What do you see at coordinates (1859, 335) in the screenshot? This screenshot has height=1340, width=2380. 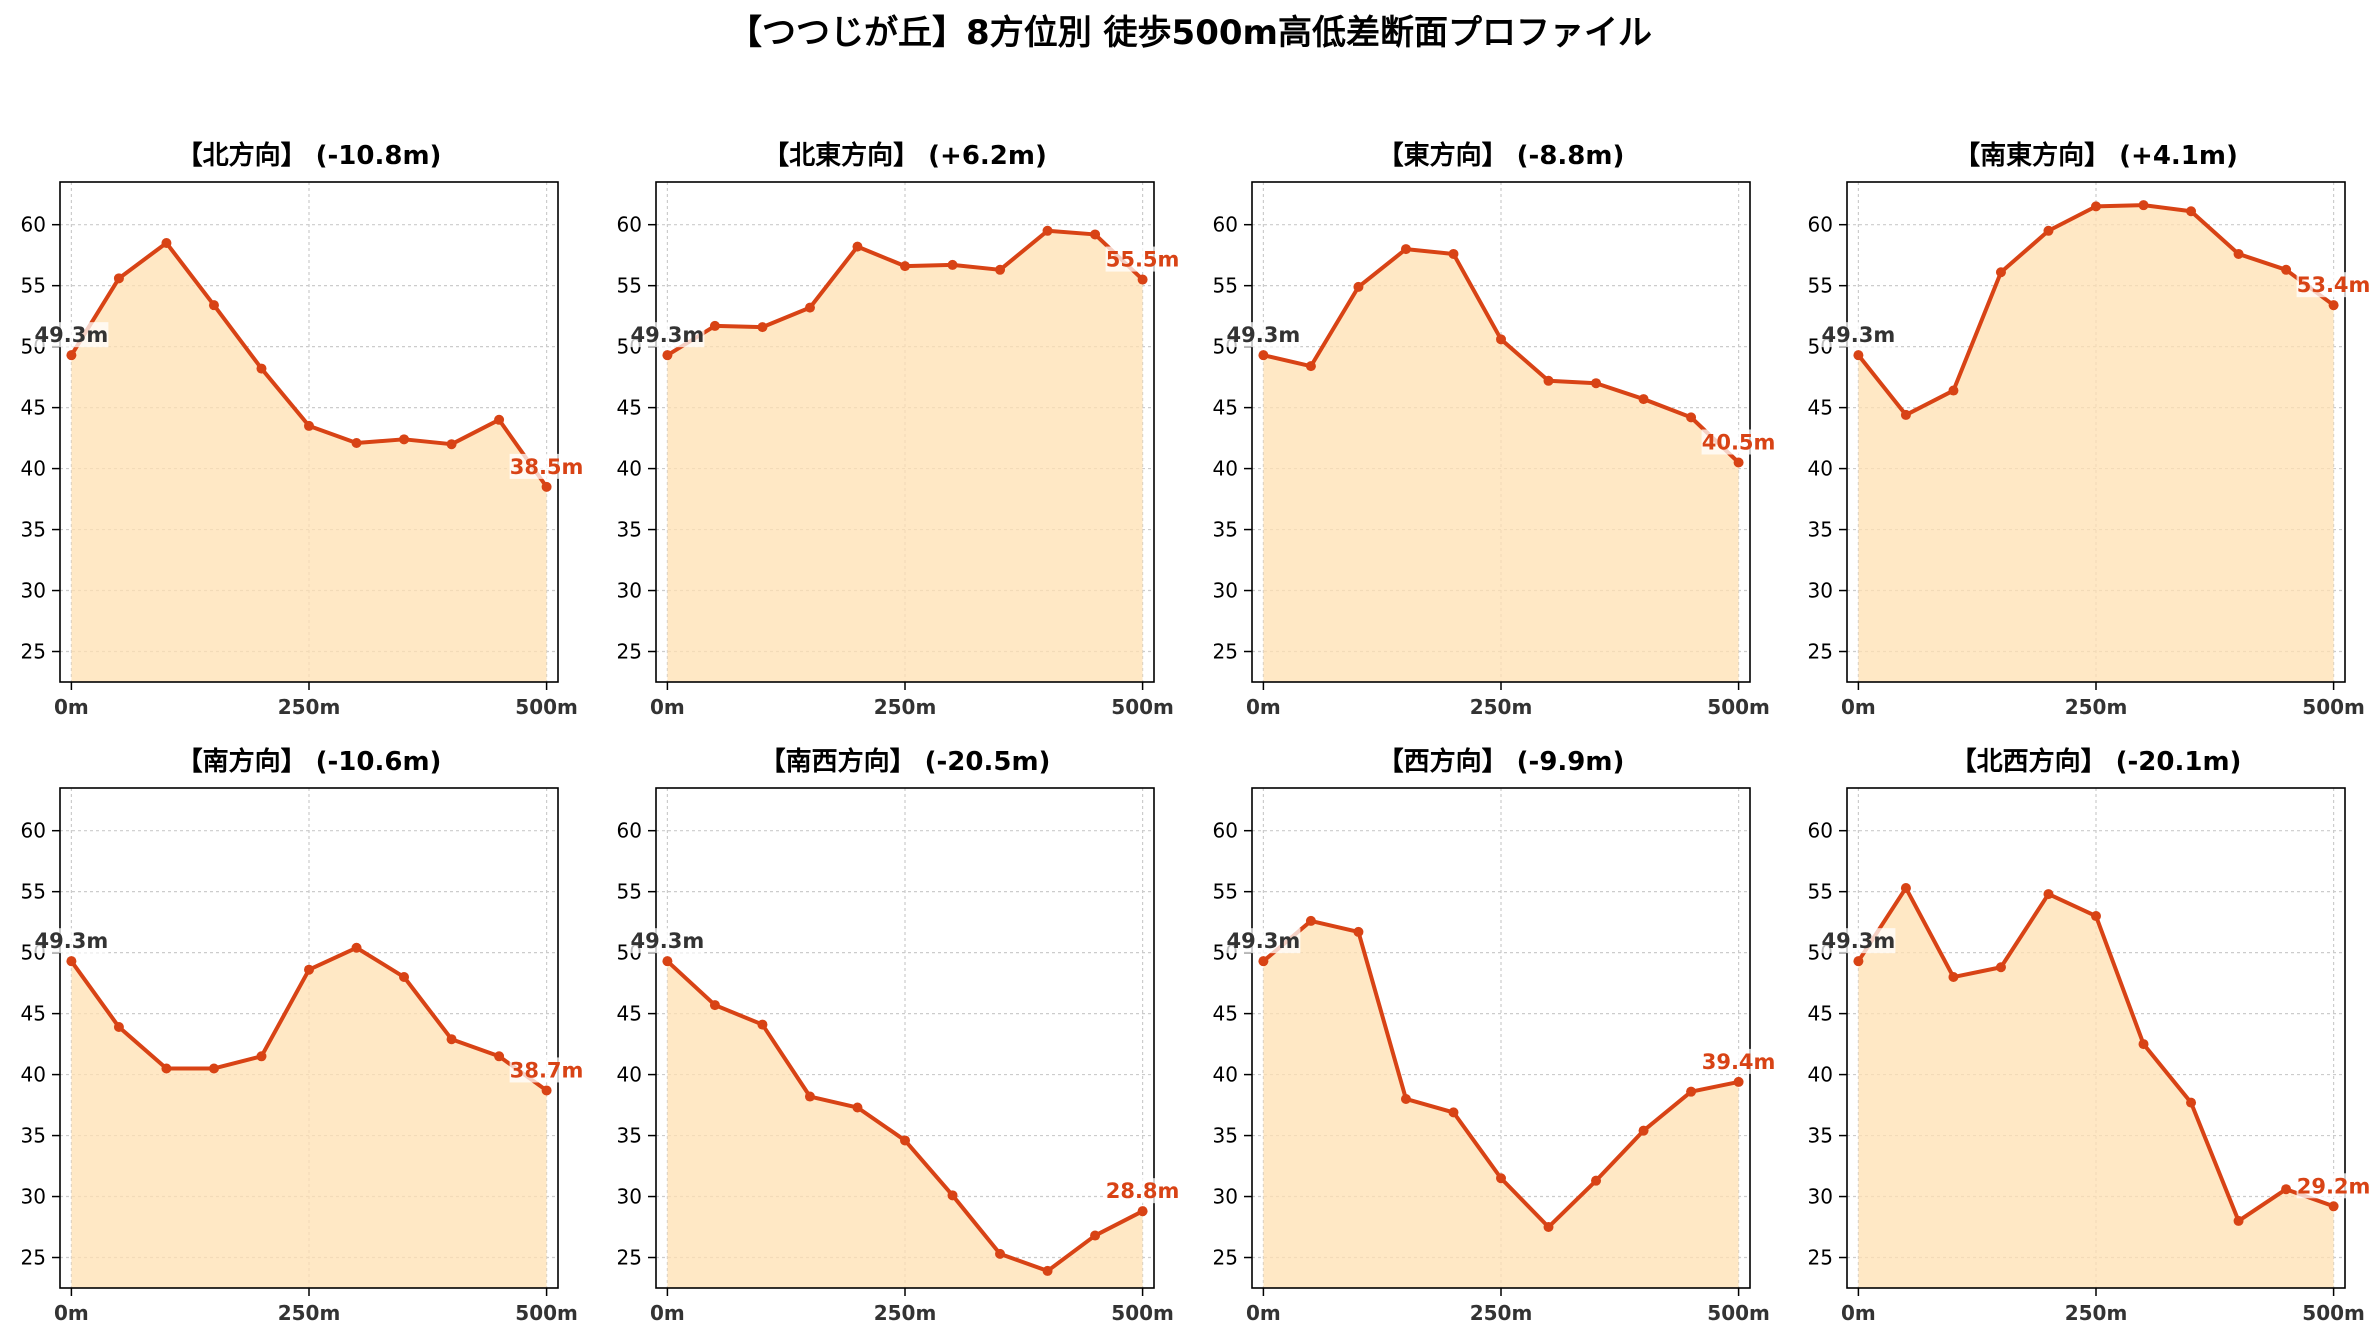 I see `start-value-label: 49.3m` at bounding box center [1859, 335].